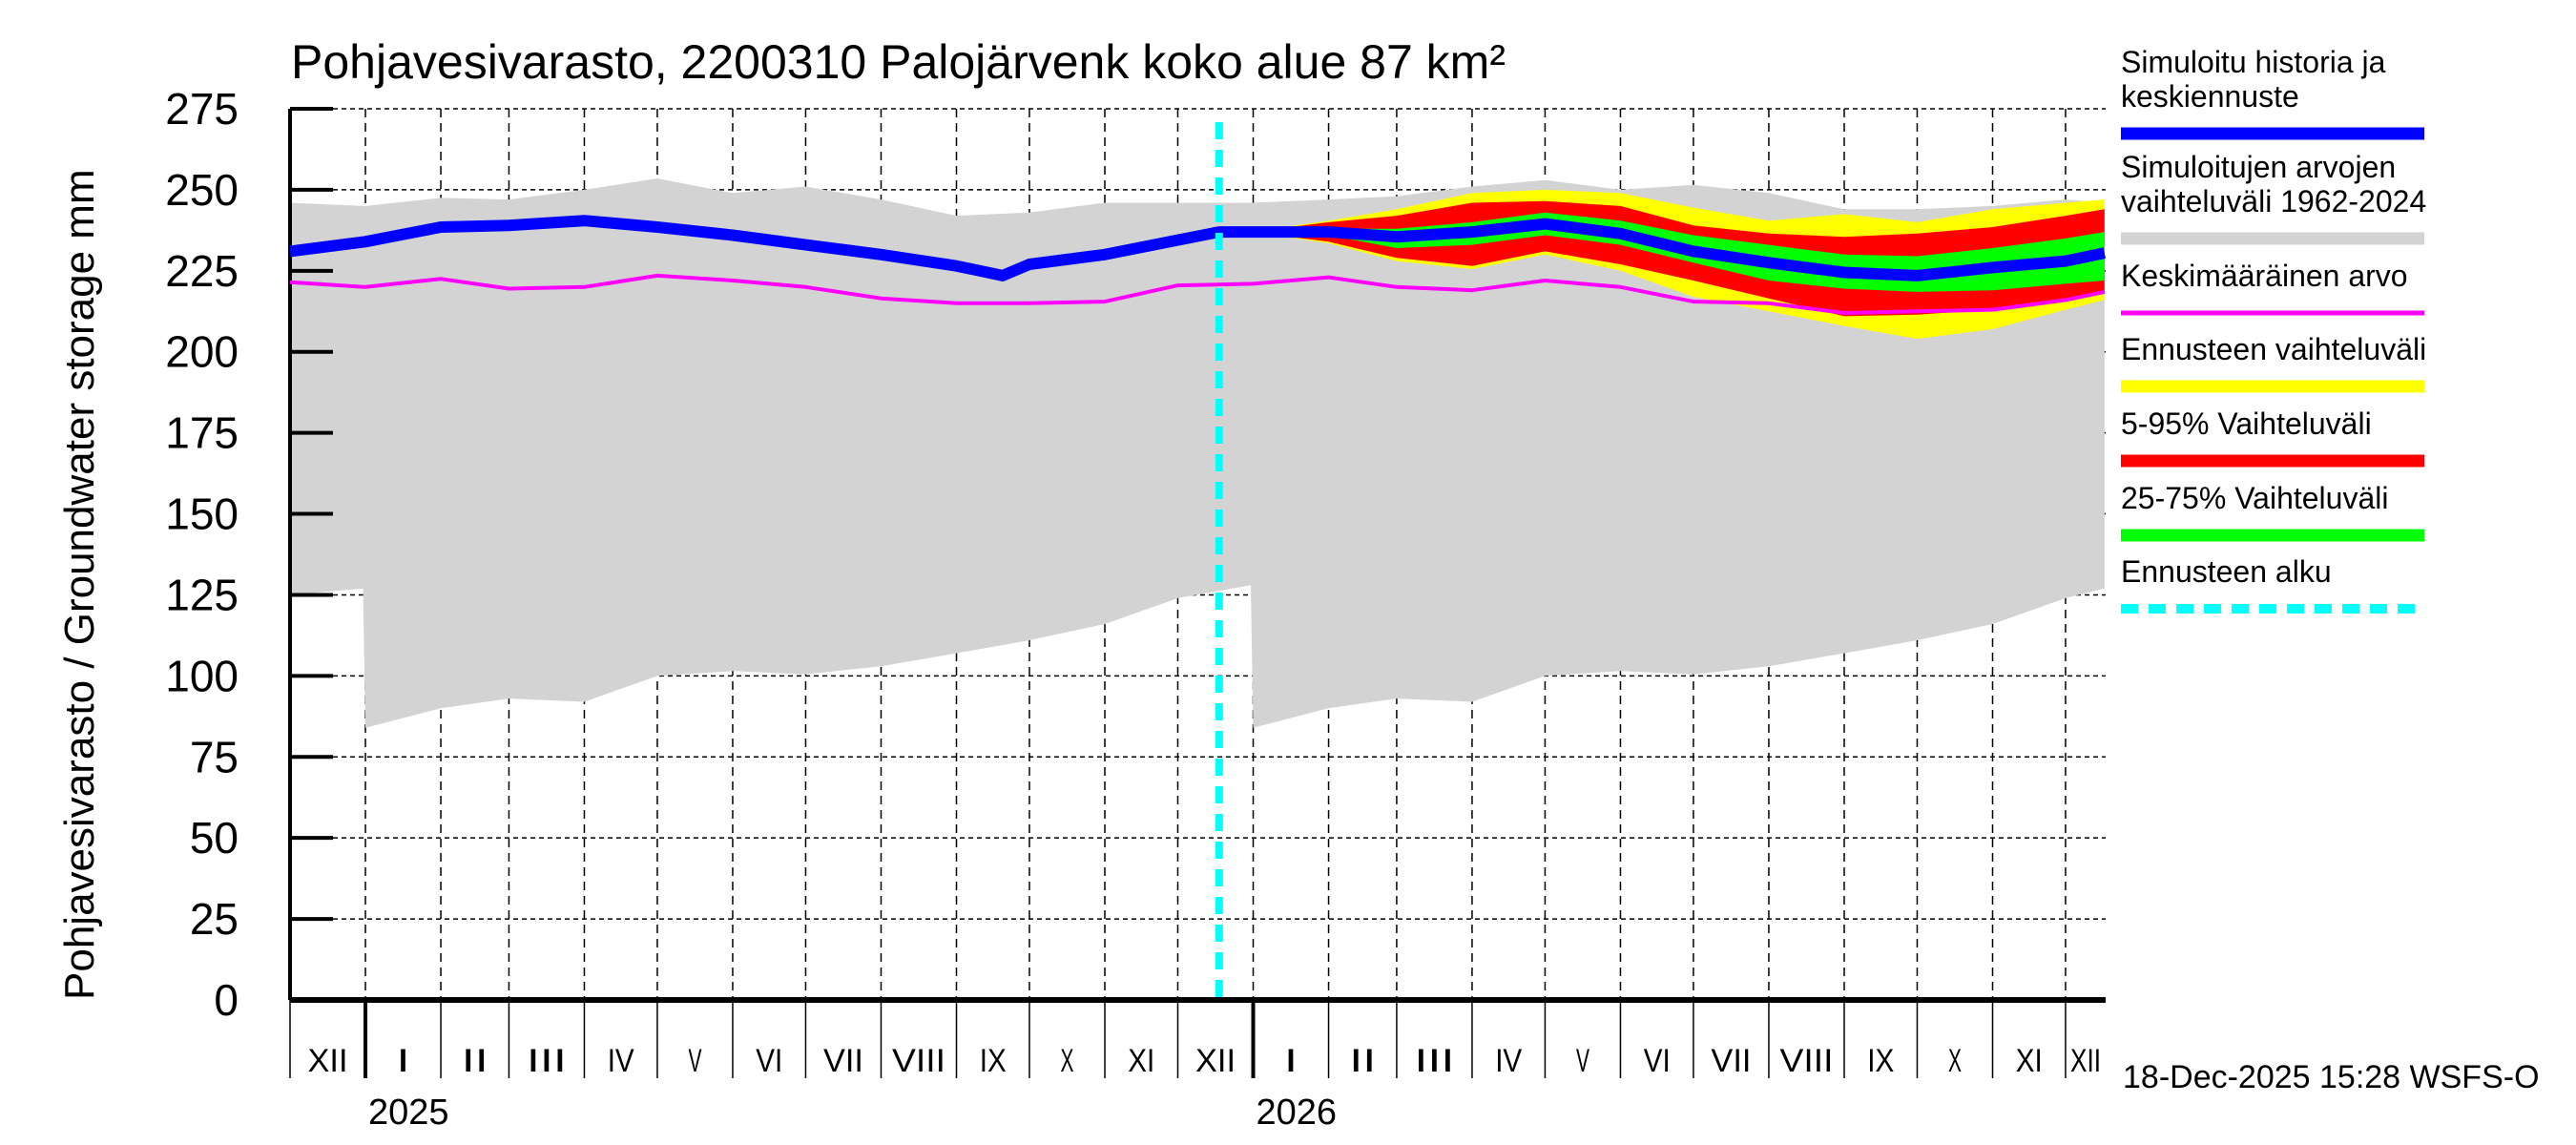 The image size is (2576, 1145). Describe the element at coordinates (226, 1000) in the screenshot. I see `y-tick-label: 0` at that location.